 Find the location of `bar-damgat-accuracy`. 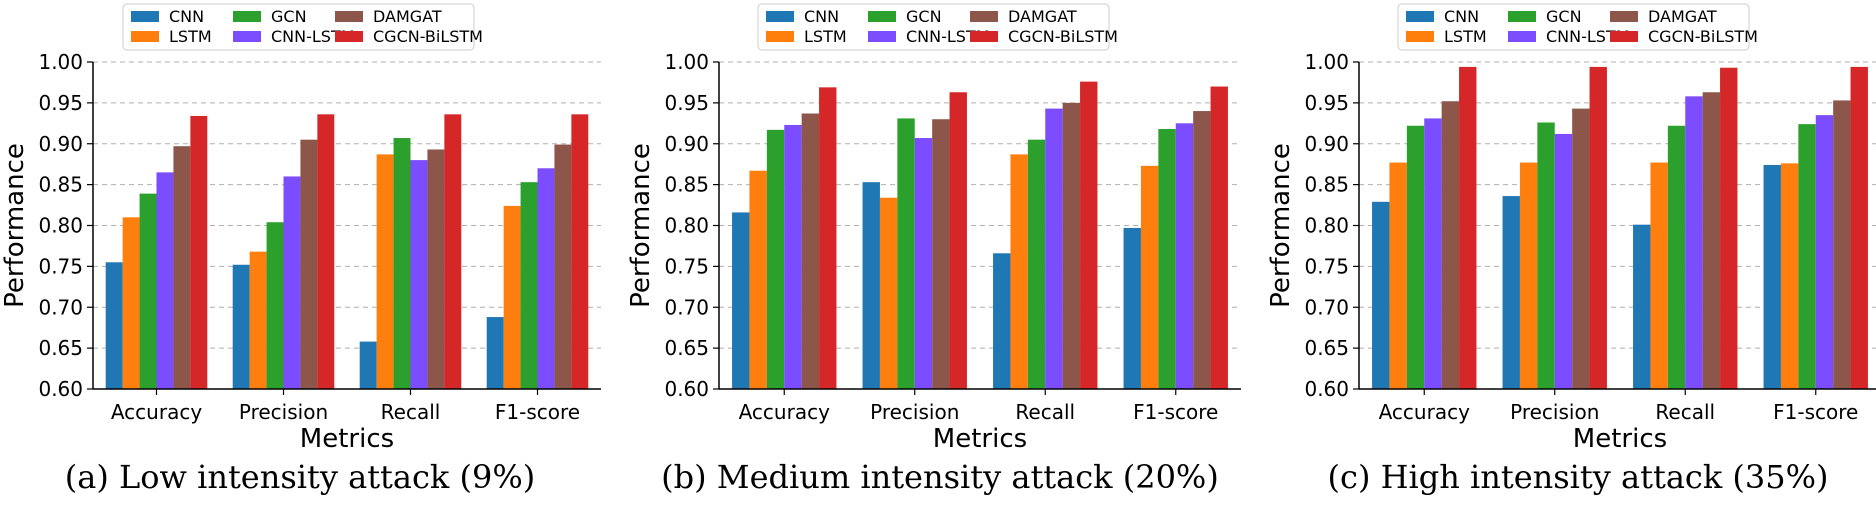

bar-damgat-accuracy is located at coordinates (810, 251).